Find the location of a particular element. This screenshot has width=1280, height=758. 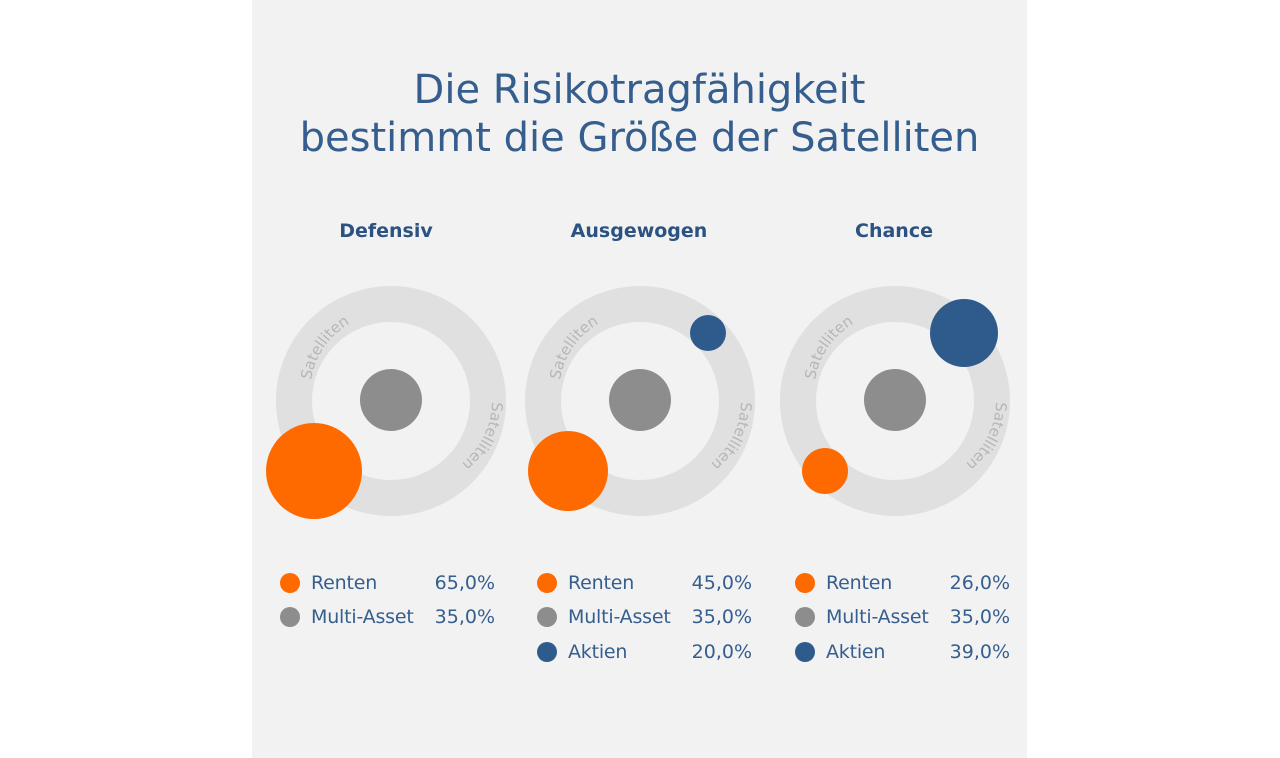

legend-row-renten: Renten 65,0% is located at coordinates (387, 583).